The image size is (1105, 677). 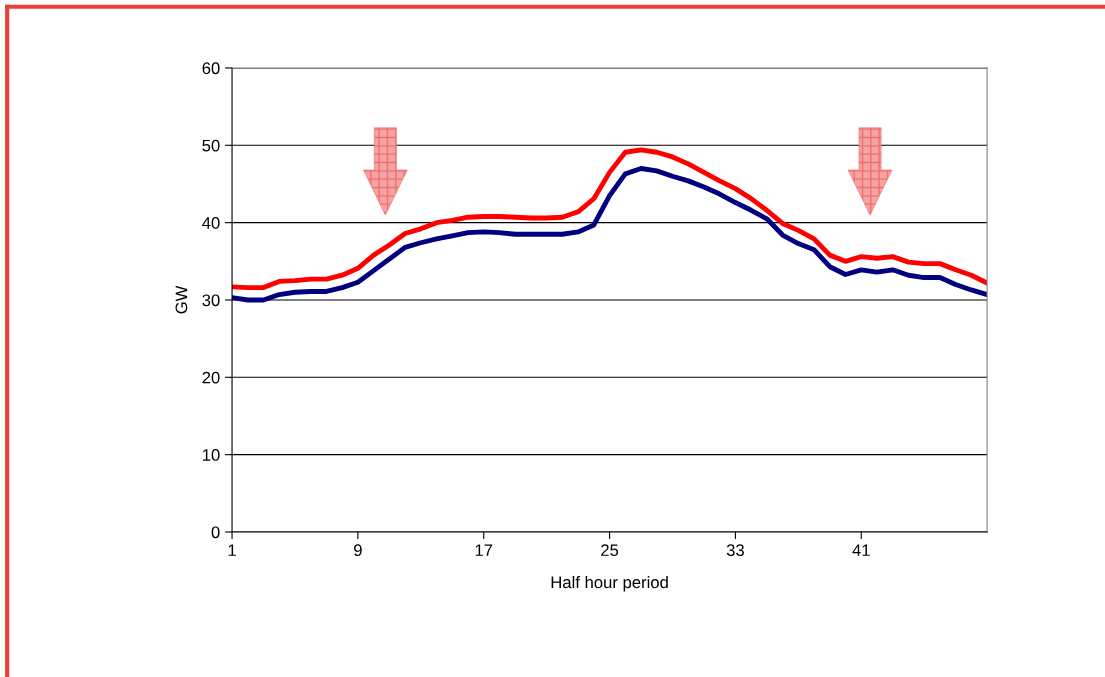 What do you see at coordinates (211, 455) in the screenshot?
I see `y-tick-label: 10` at bounding box center [211, 455].